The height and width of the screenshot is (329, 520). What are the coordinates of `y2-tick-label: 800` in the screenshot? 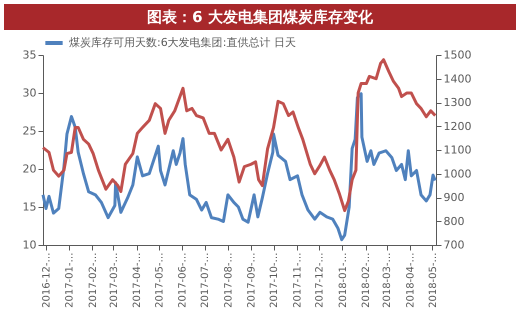 It's located at (454, 221).